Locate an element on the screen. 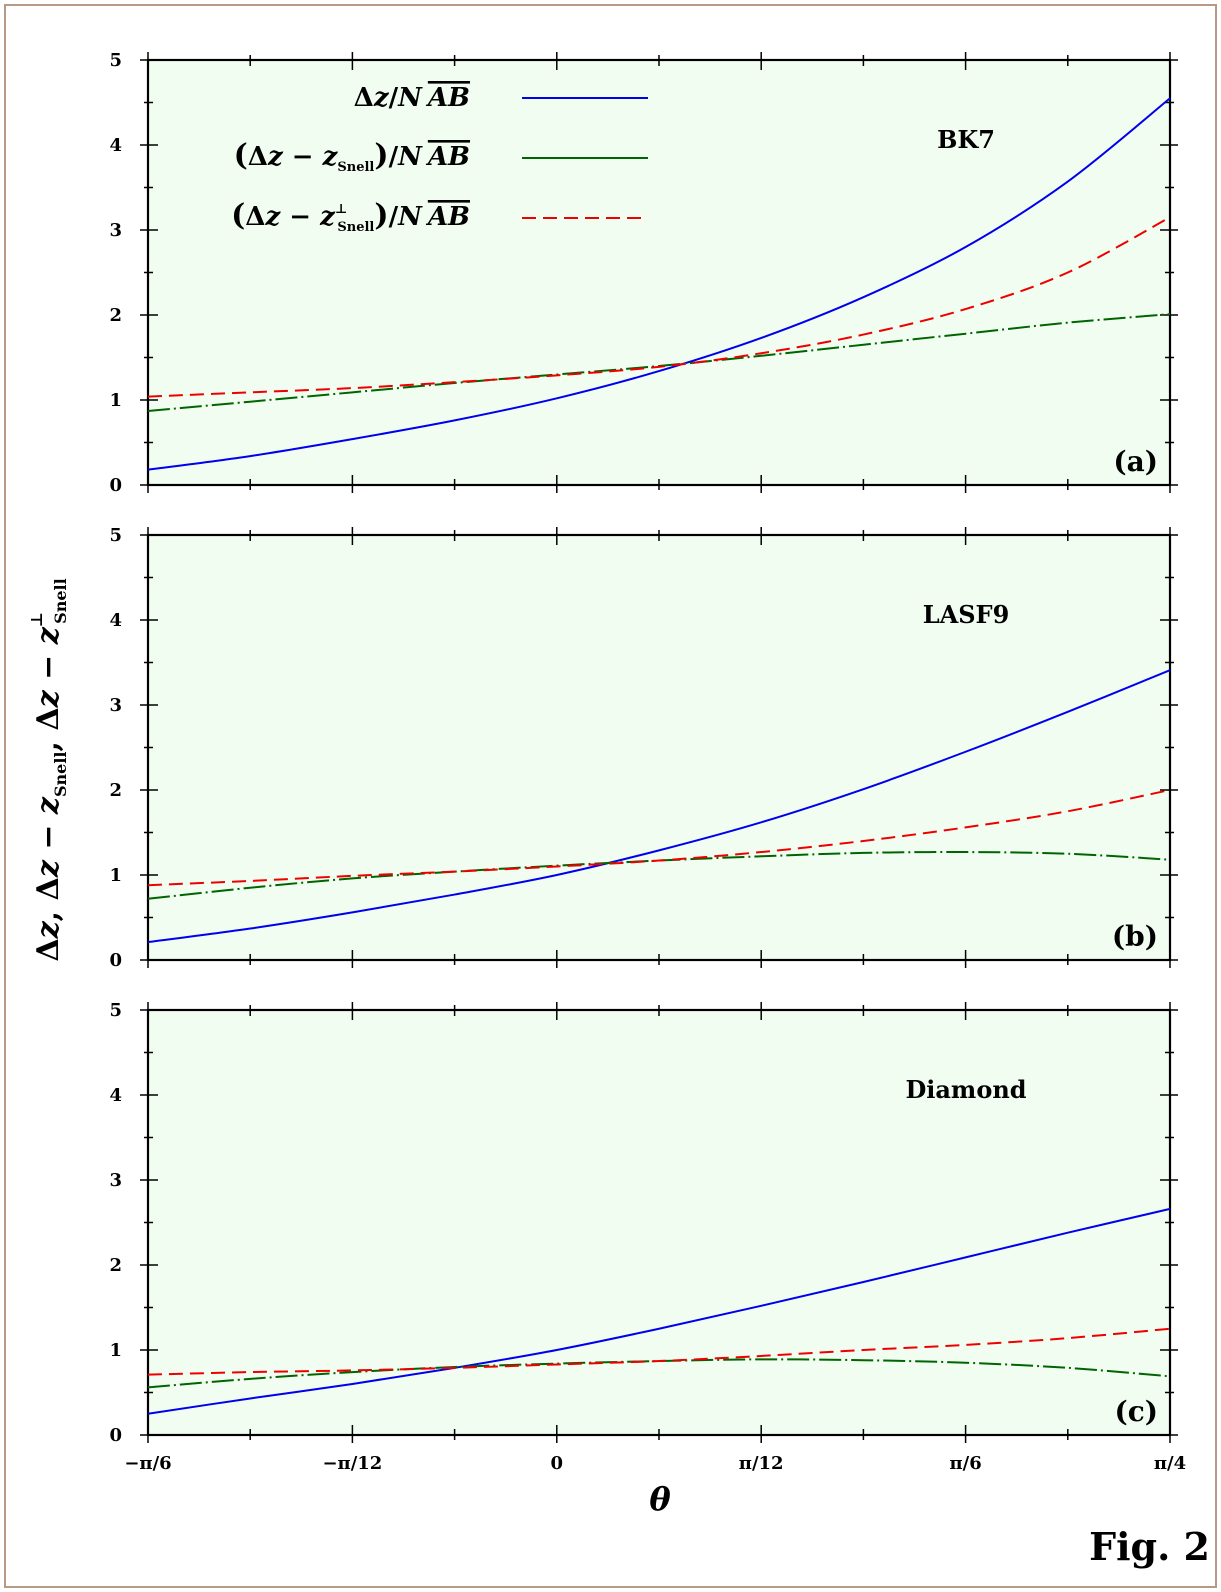  y-axis-label: Δz, Δz − zSnell, Δz − z⊥ Snell is located at coordinates (48, 769).